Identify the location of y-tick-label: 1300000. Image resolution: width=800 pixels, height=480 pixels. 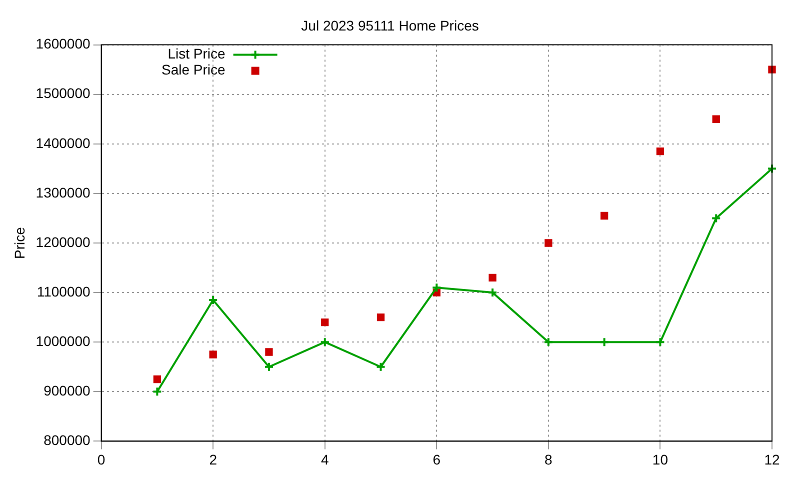
(63, 192).